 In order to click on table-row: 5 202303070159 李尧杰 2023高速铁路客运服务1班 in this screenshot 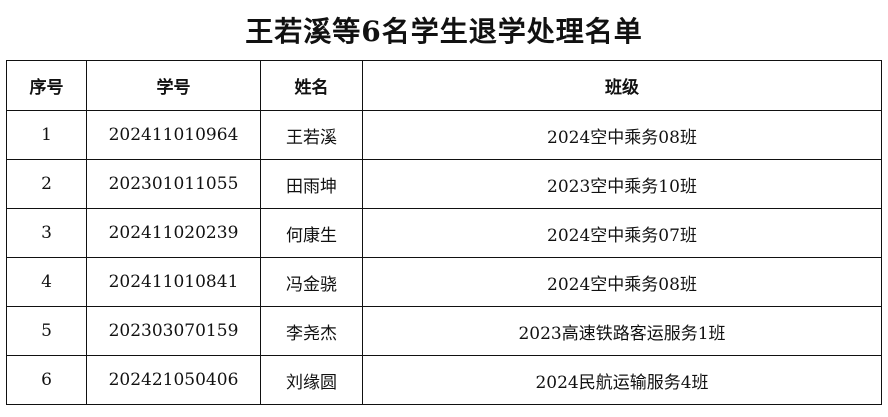, I will do `click(444, 331)`.